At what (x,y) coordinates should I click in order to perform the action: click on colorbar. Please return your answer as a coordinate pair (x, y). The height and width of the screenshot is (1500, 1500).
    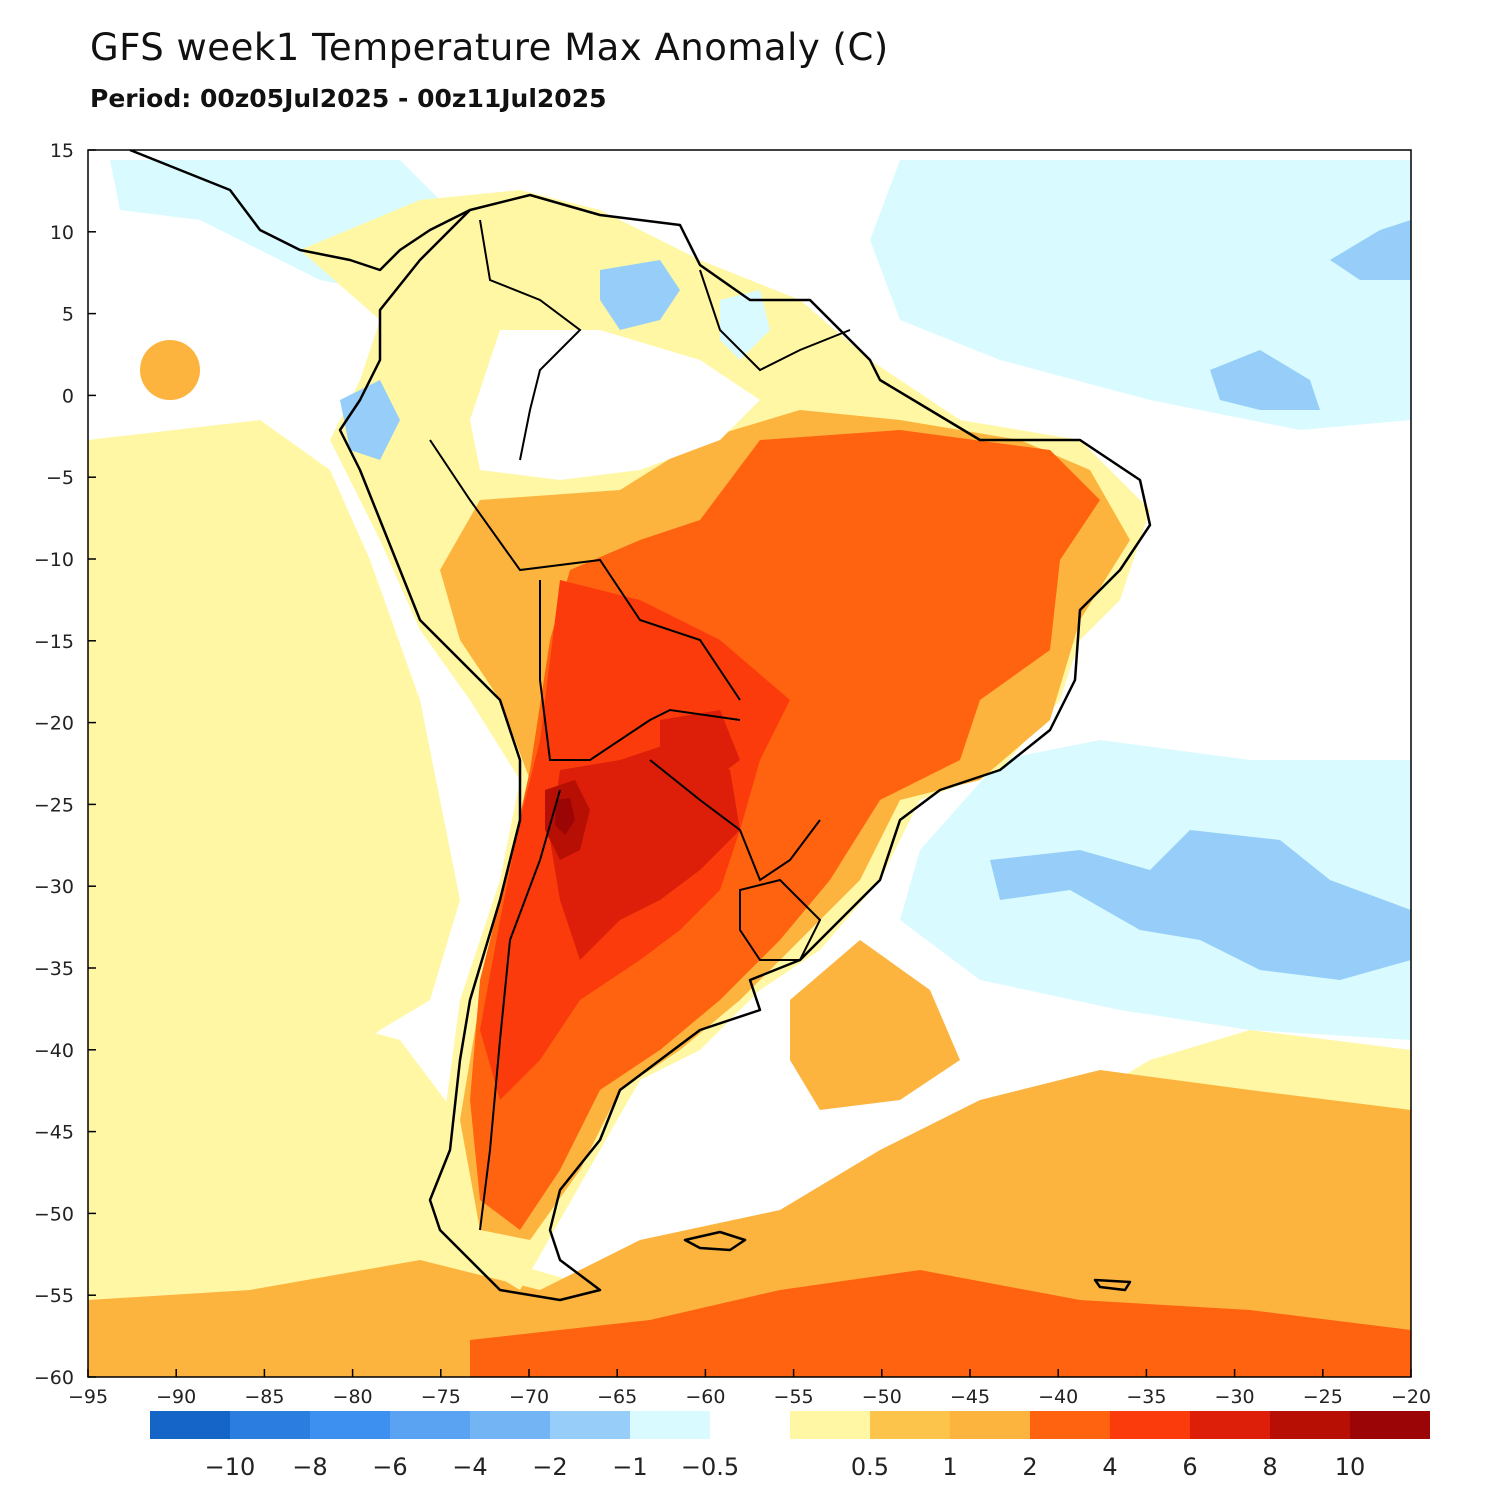
    Looking at the image, I should click on (790, 1425).